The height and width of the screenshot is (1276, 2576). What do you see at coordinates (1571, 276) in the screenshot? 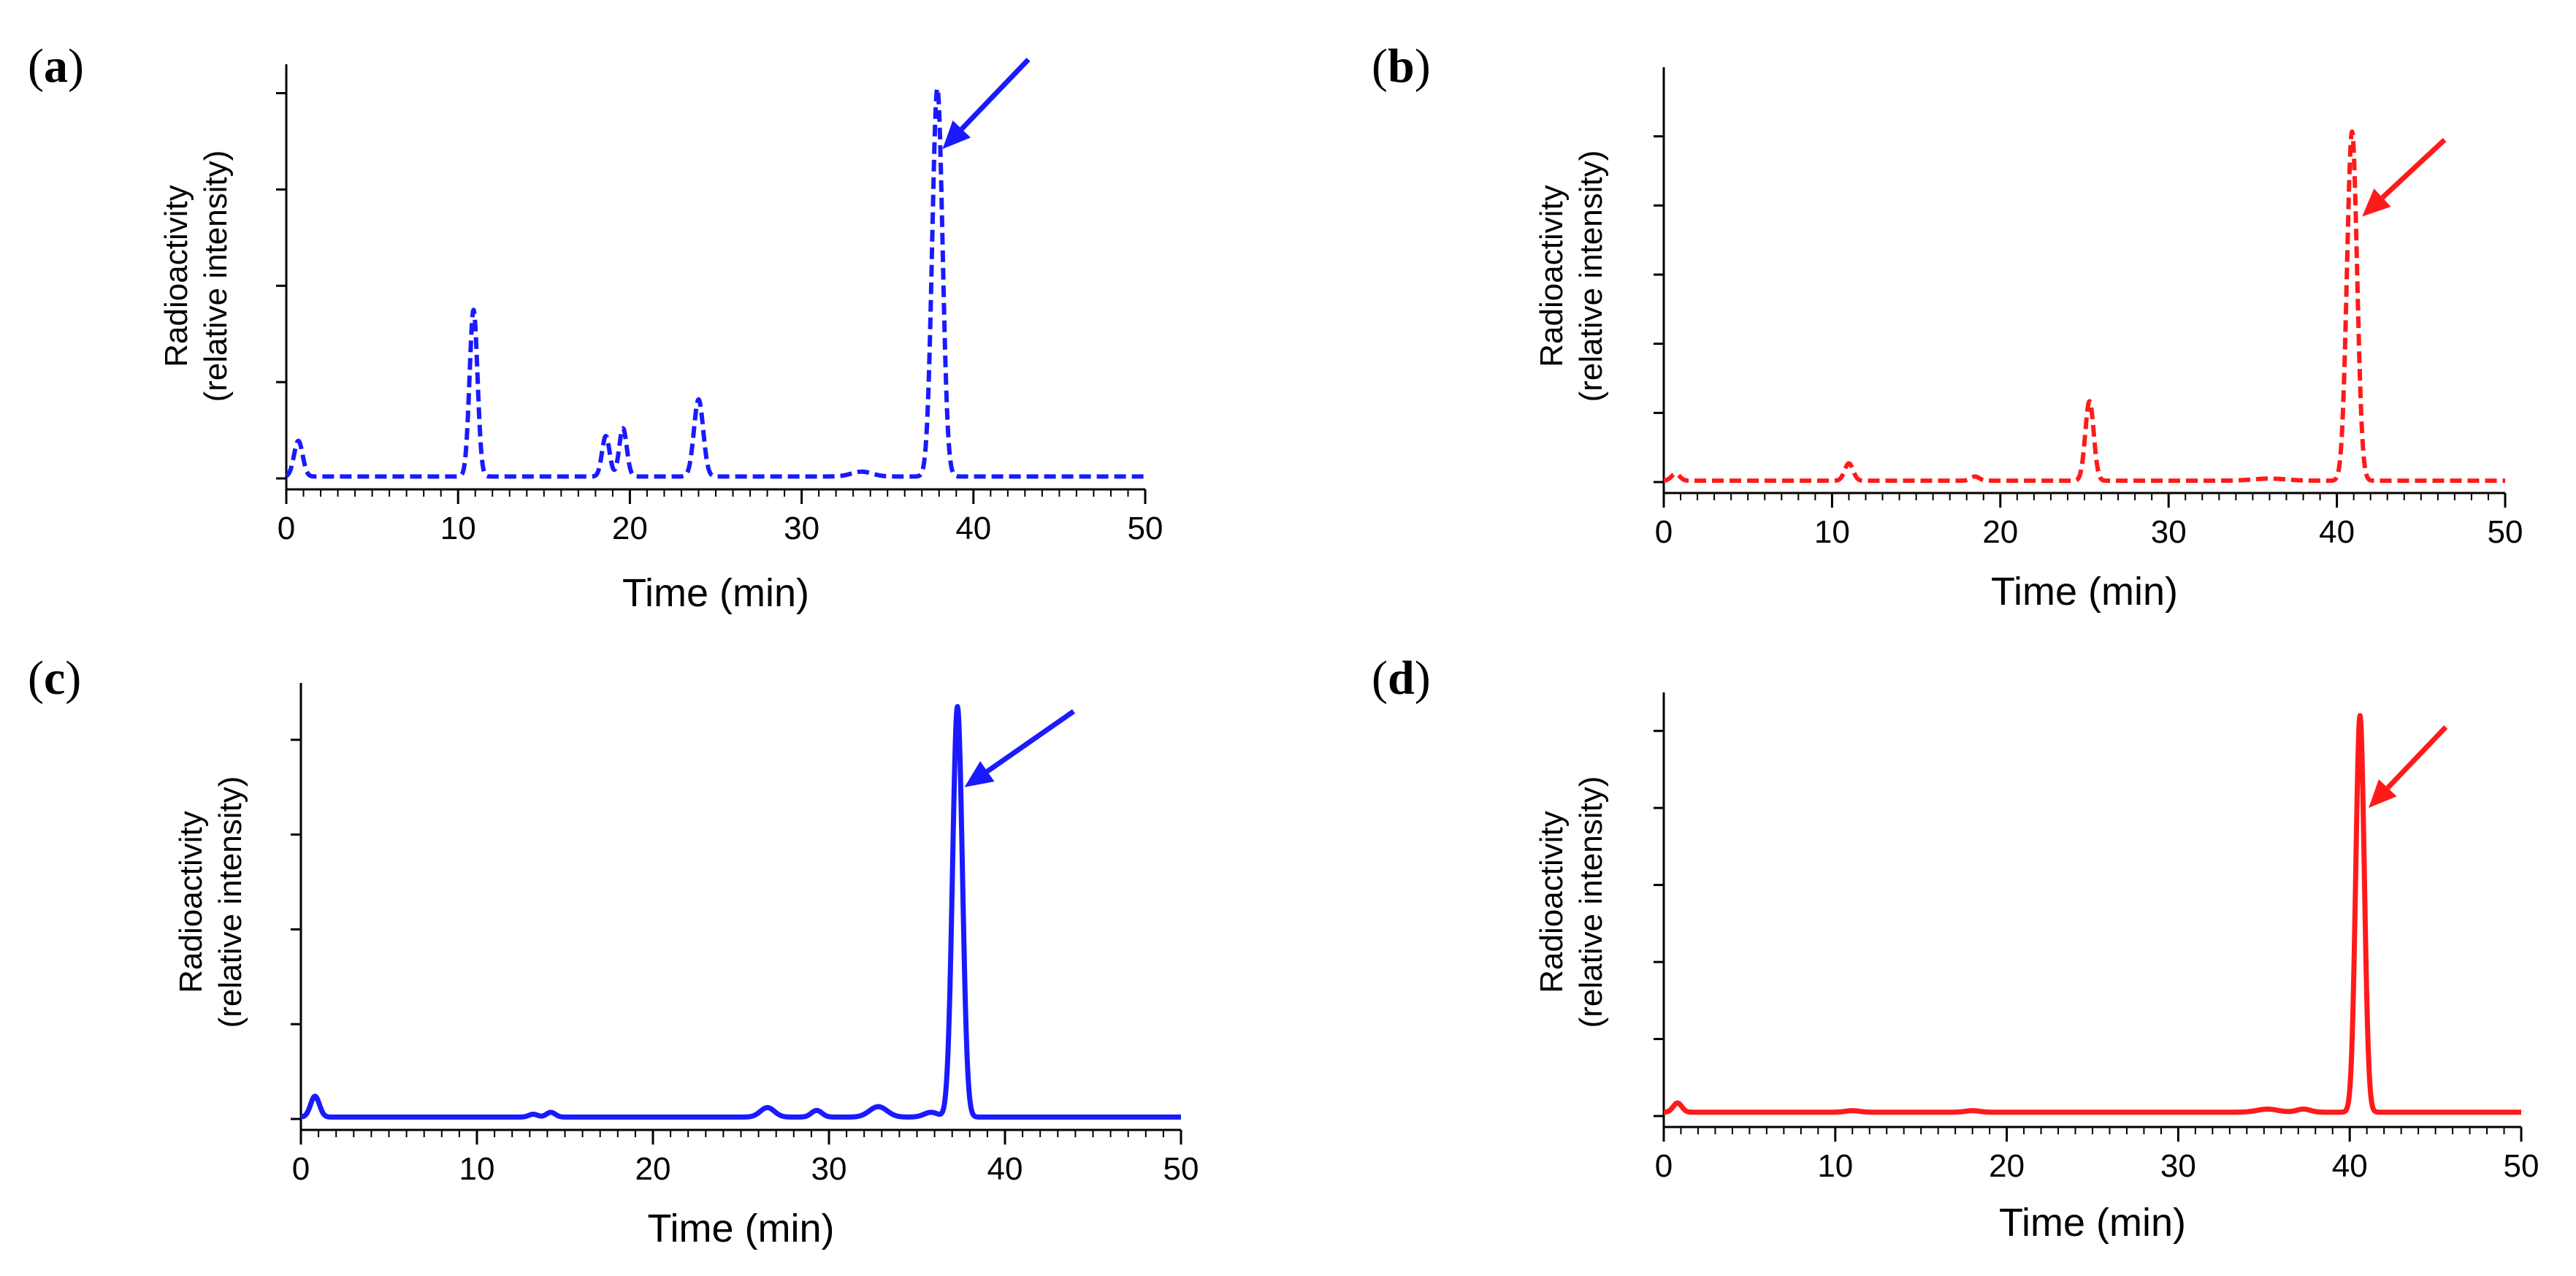
I see `y-axis-title-b: Radioactivity (relative intensity)` at bounding box center [1571, 276].